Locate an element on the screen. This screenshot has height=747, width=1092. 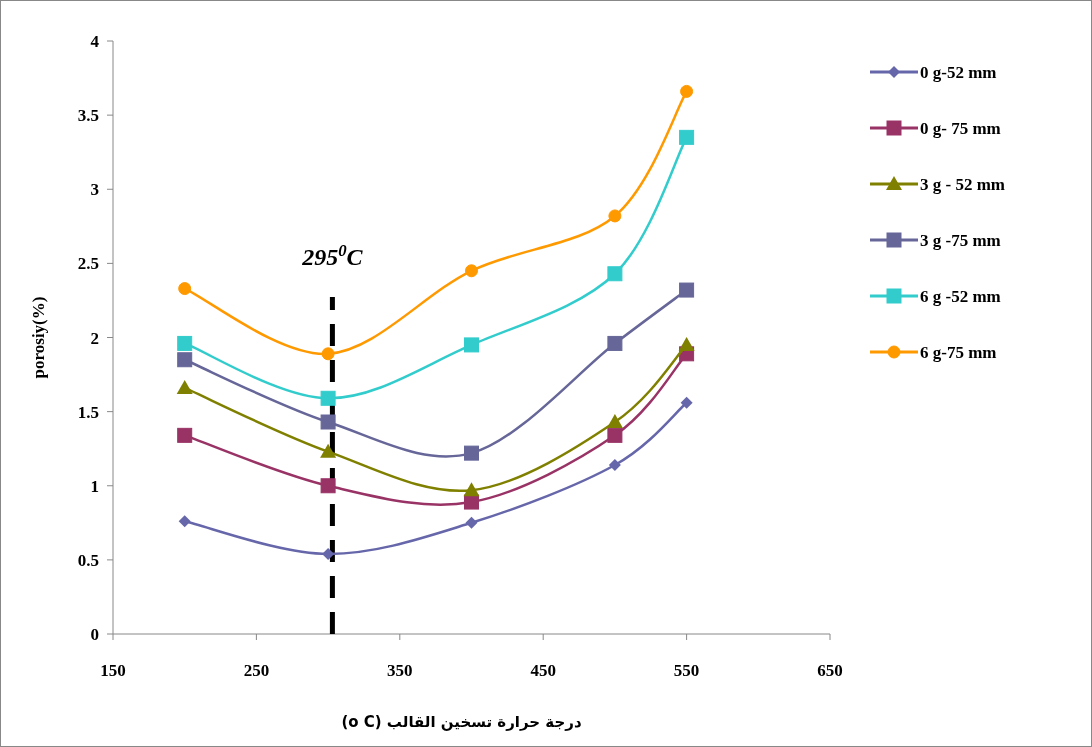
y-tick-label: 0 is located at coordinates (94, 634).